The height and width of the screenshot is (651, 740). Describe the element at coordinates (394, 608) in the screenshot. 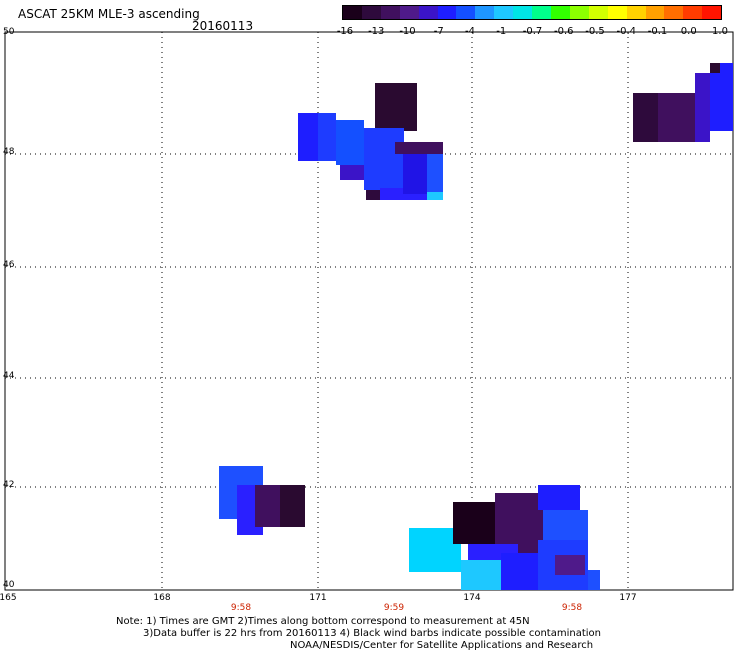

I see `time-label-2: 9:59` at that location.